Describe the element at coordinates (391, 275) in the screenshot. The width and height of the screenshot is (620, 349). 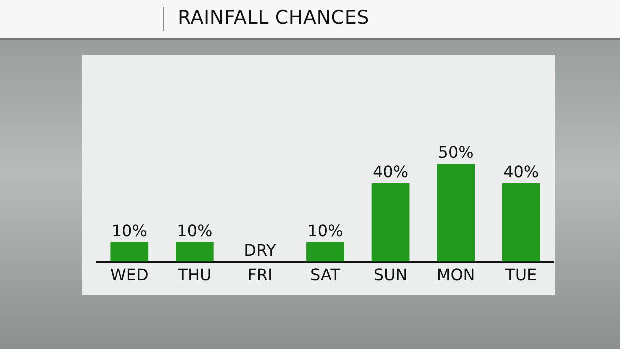
I see `x-tick-label: SUN` at that location.